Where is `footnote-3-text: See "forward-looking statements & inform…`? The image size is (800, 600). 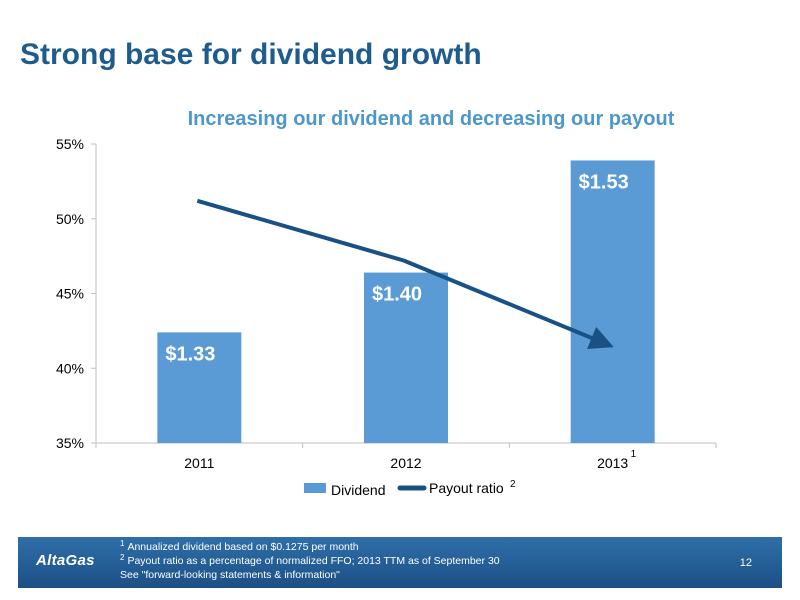
footnote-3-text: See "forward-looking statements & inform… is located at coordinates (230, 575).